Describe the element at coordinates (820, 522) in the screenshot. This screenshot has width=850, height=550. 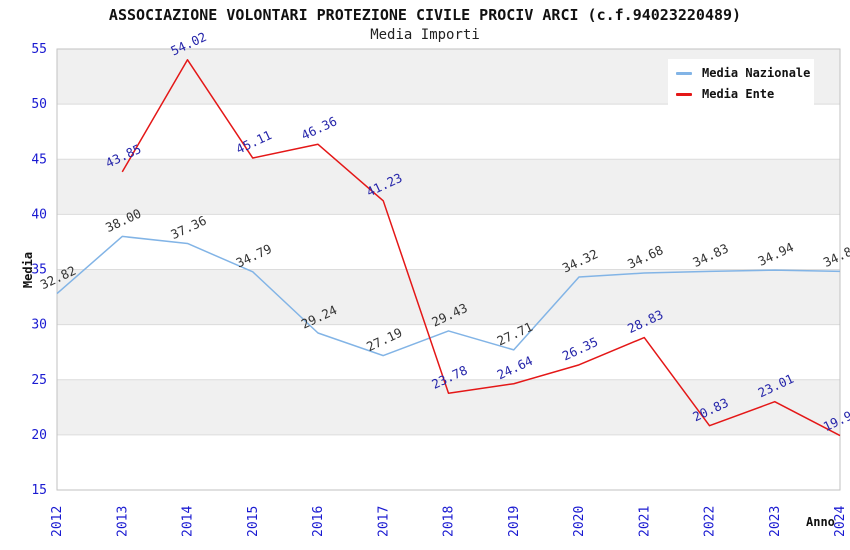
I see `x-axis-title: Anno` at that location.